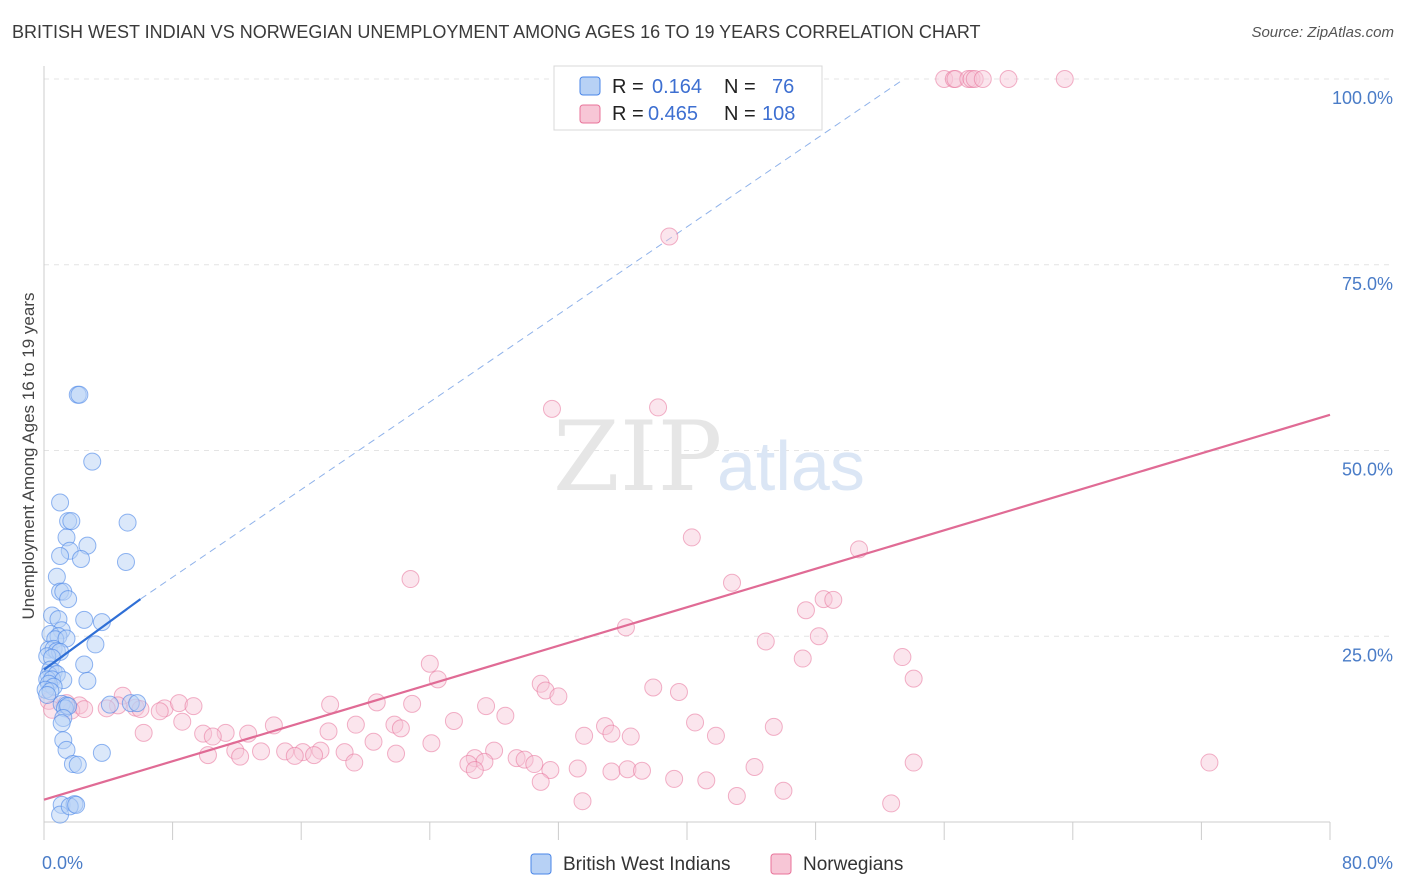  What do you see at coordinates (778, 114) in the screenshot?
I see `legend-n-value-pink: 108` at bounding box center [778, 114].